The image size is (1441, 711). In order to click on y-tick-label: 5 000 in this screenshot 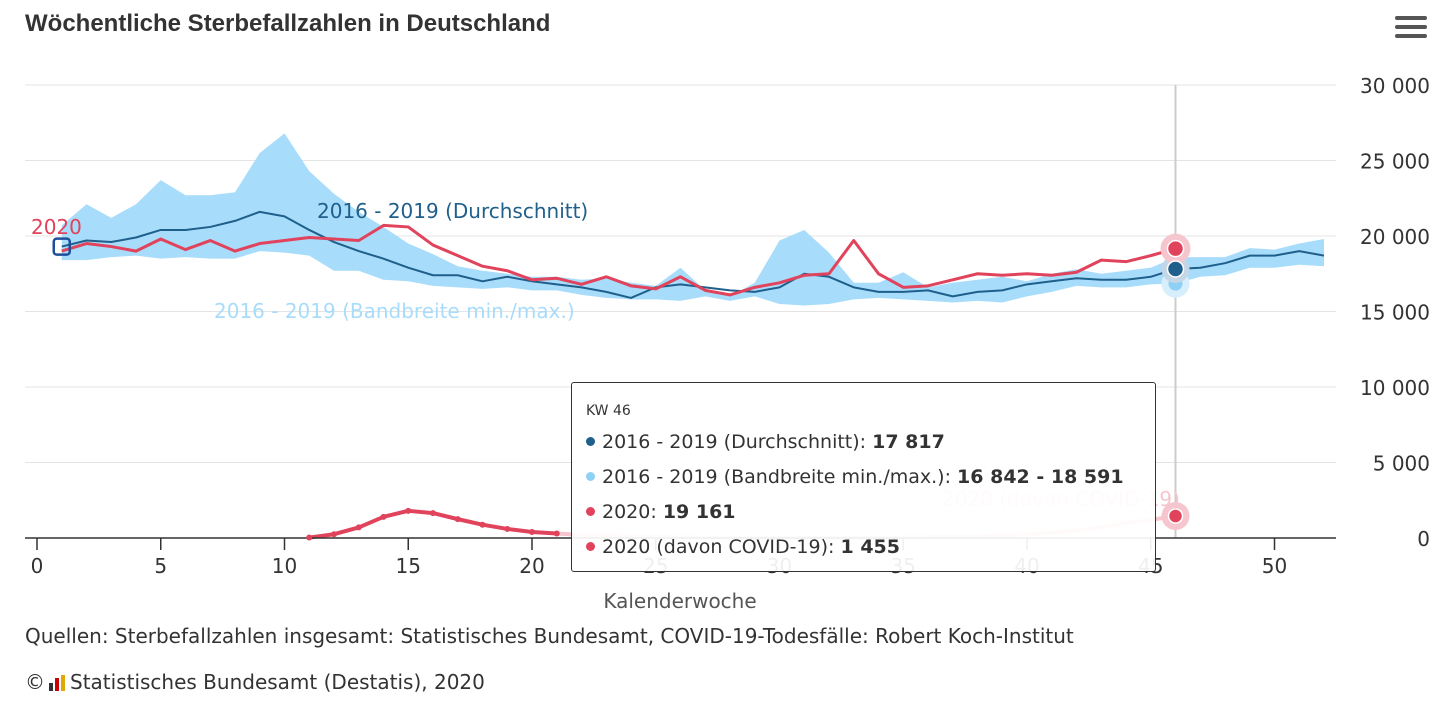, I will do `click(1401, 464)`.